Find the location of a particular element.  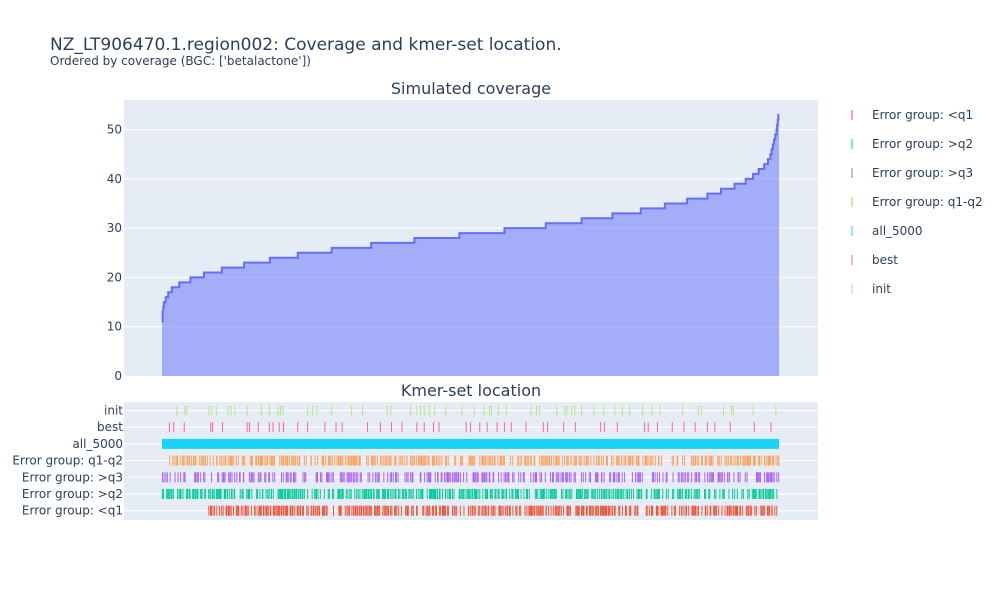

y-tick-label: 20 is located at coordinates (114, 277).